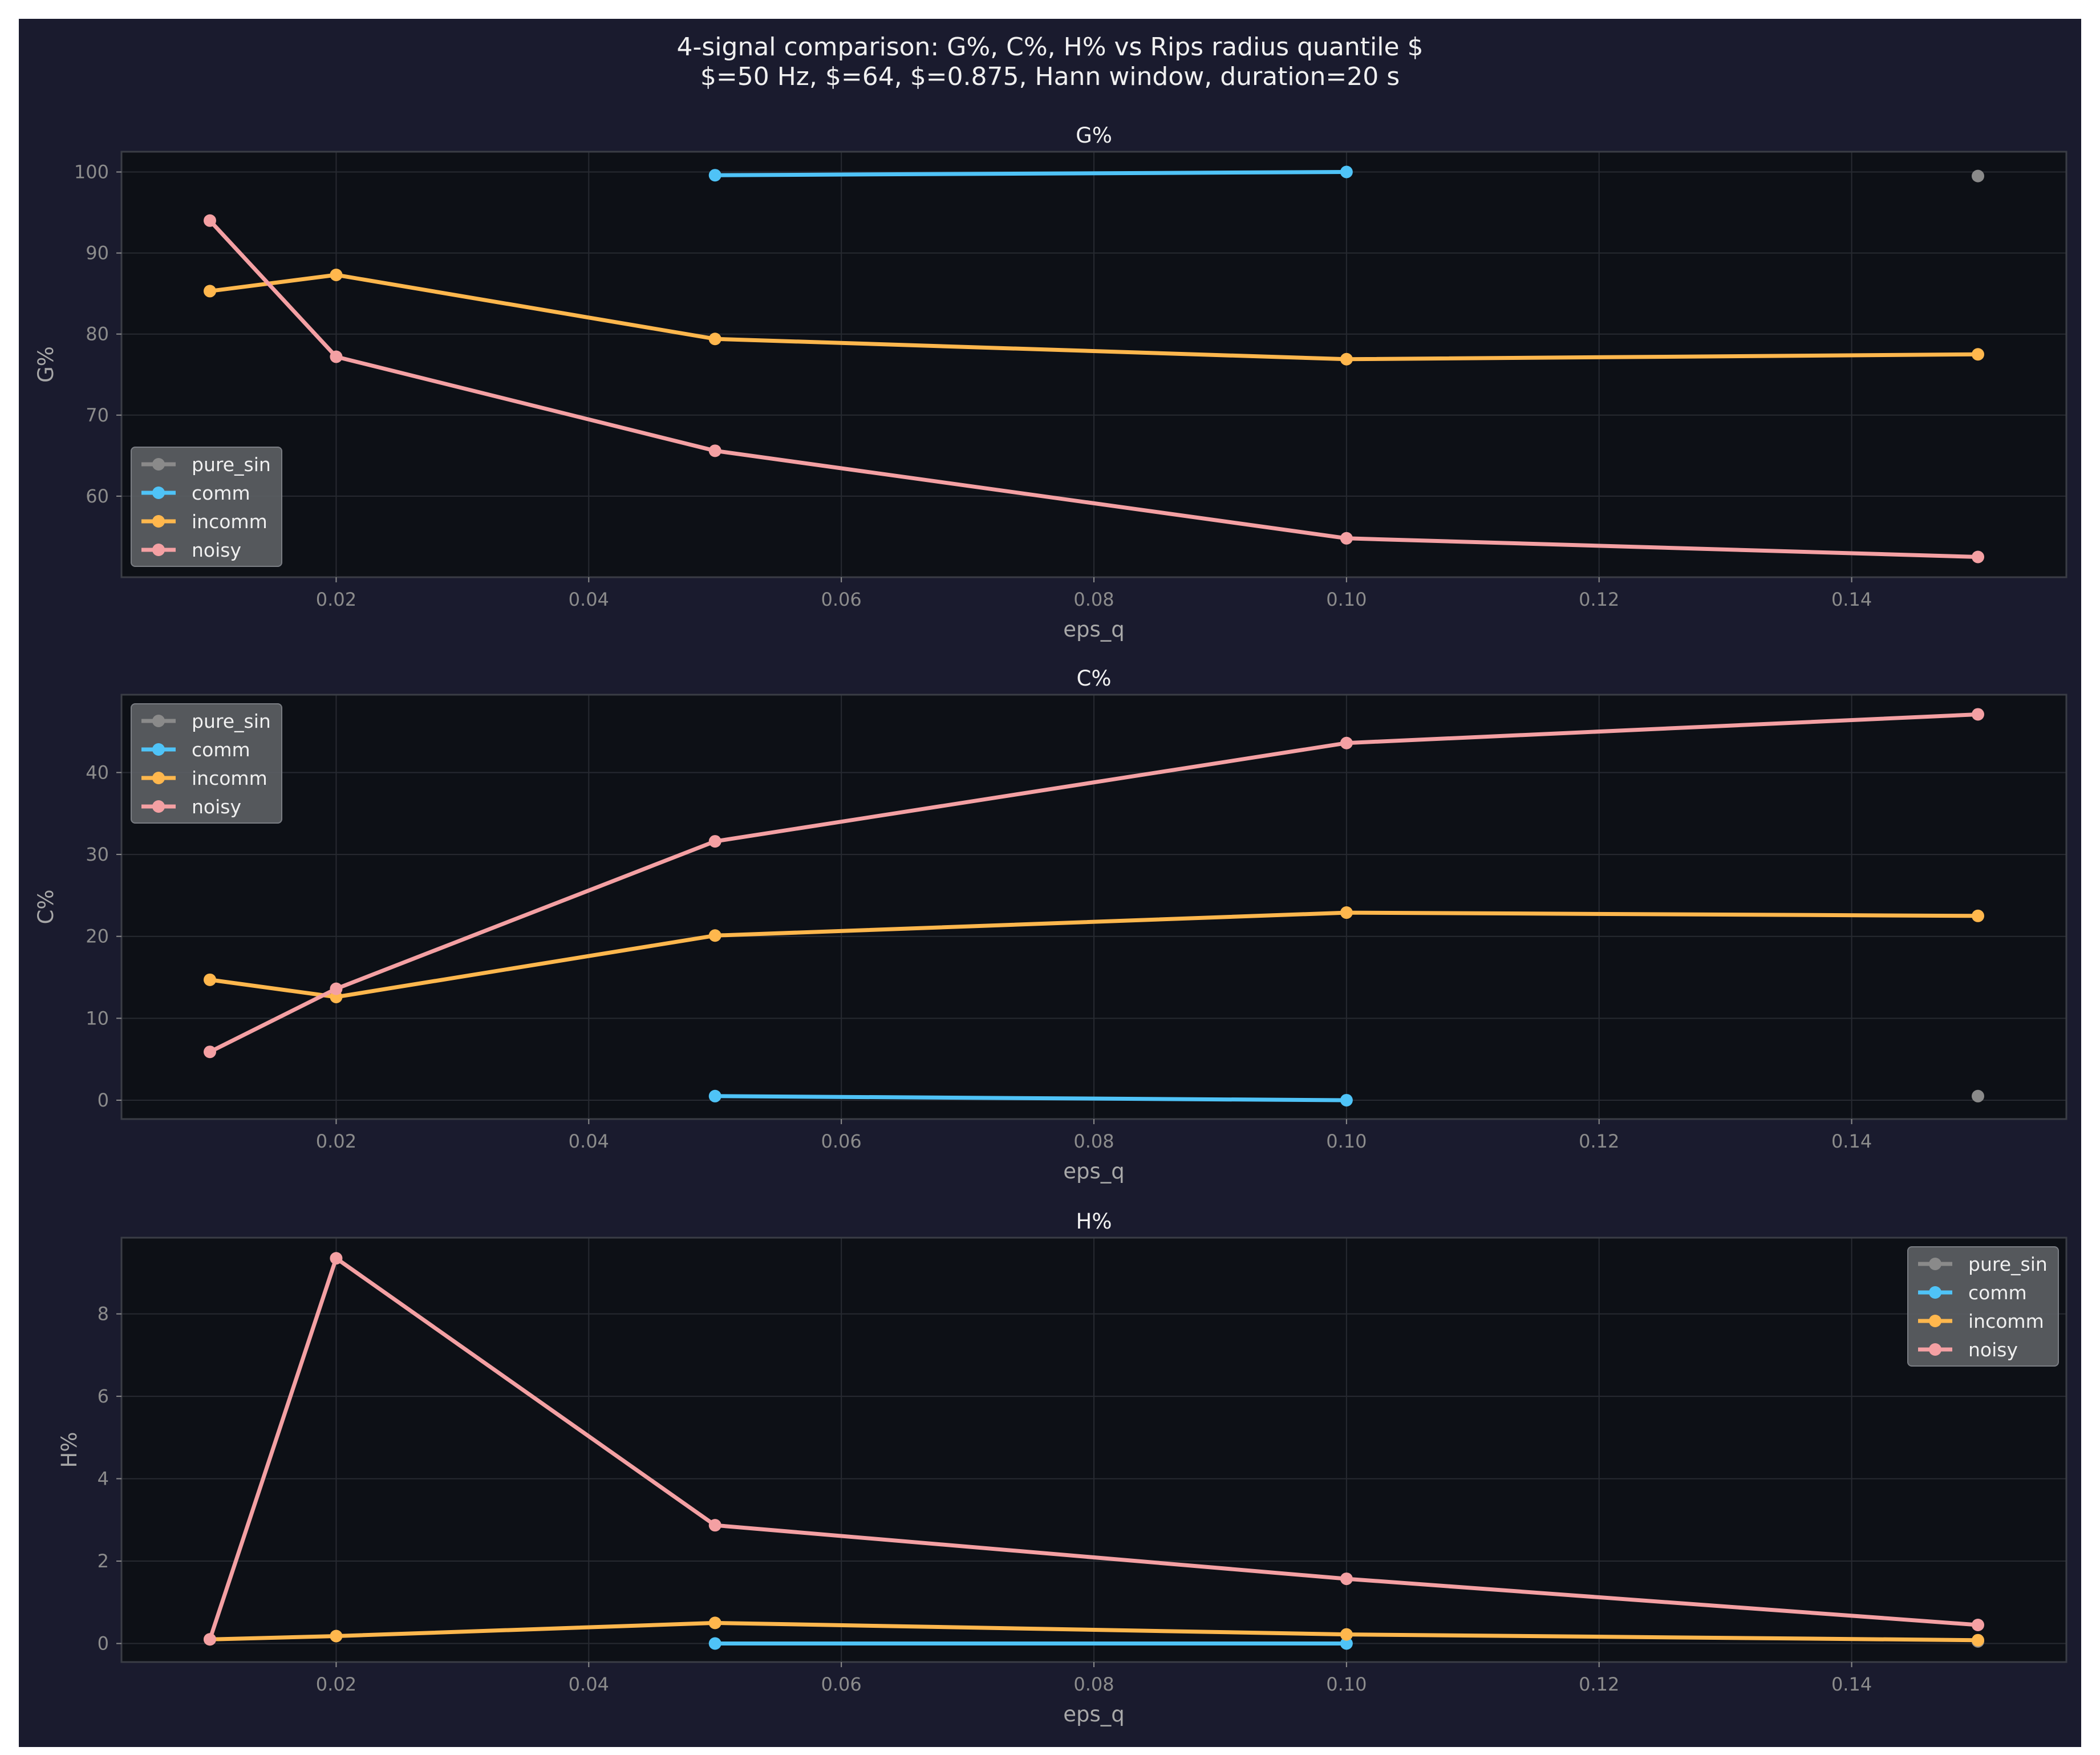 The height and width of the screenshot is (1755, 2100). Describe the element at coordinates (103, 1479) in the screenshot. I see `y-tick-label: 4` at that location.